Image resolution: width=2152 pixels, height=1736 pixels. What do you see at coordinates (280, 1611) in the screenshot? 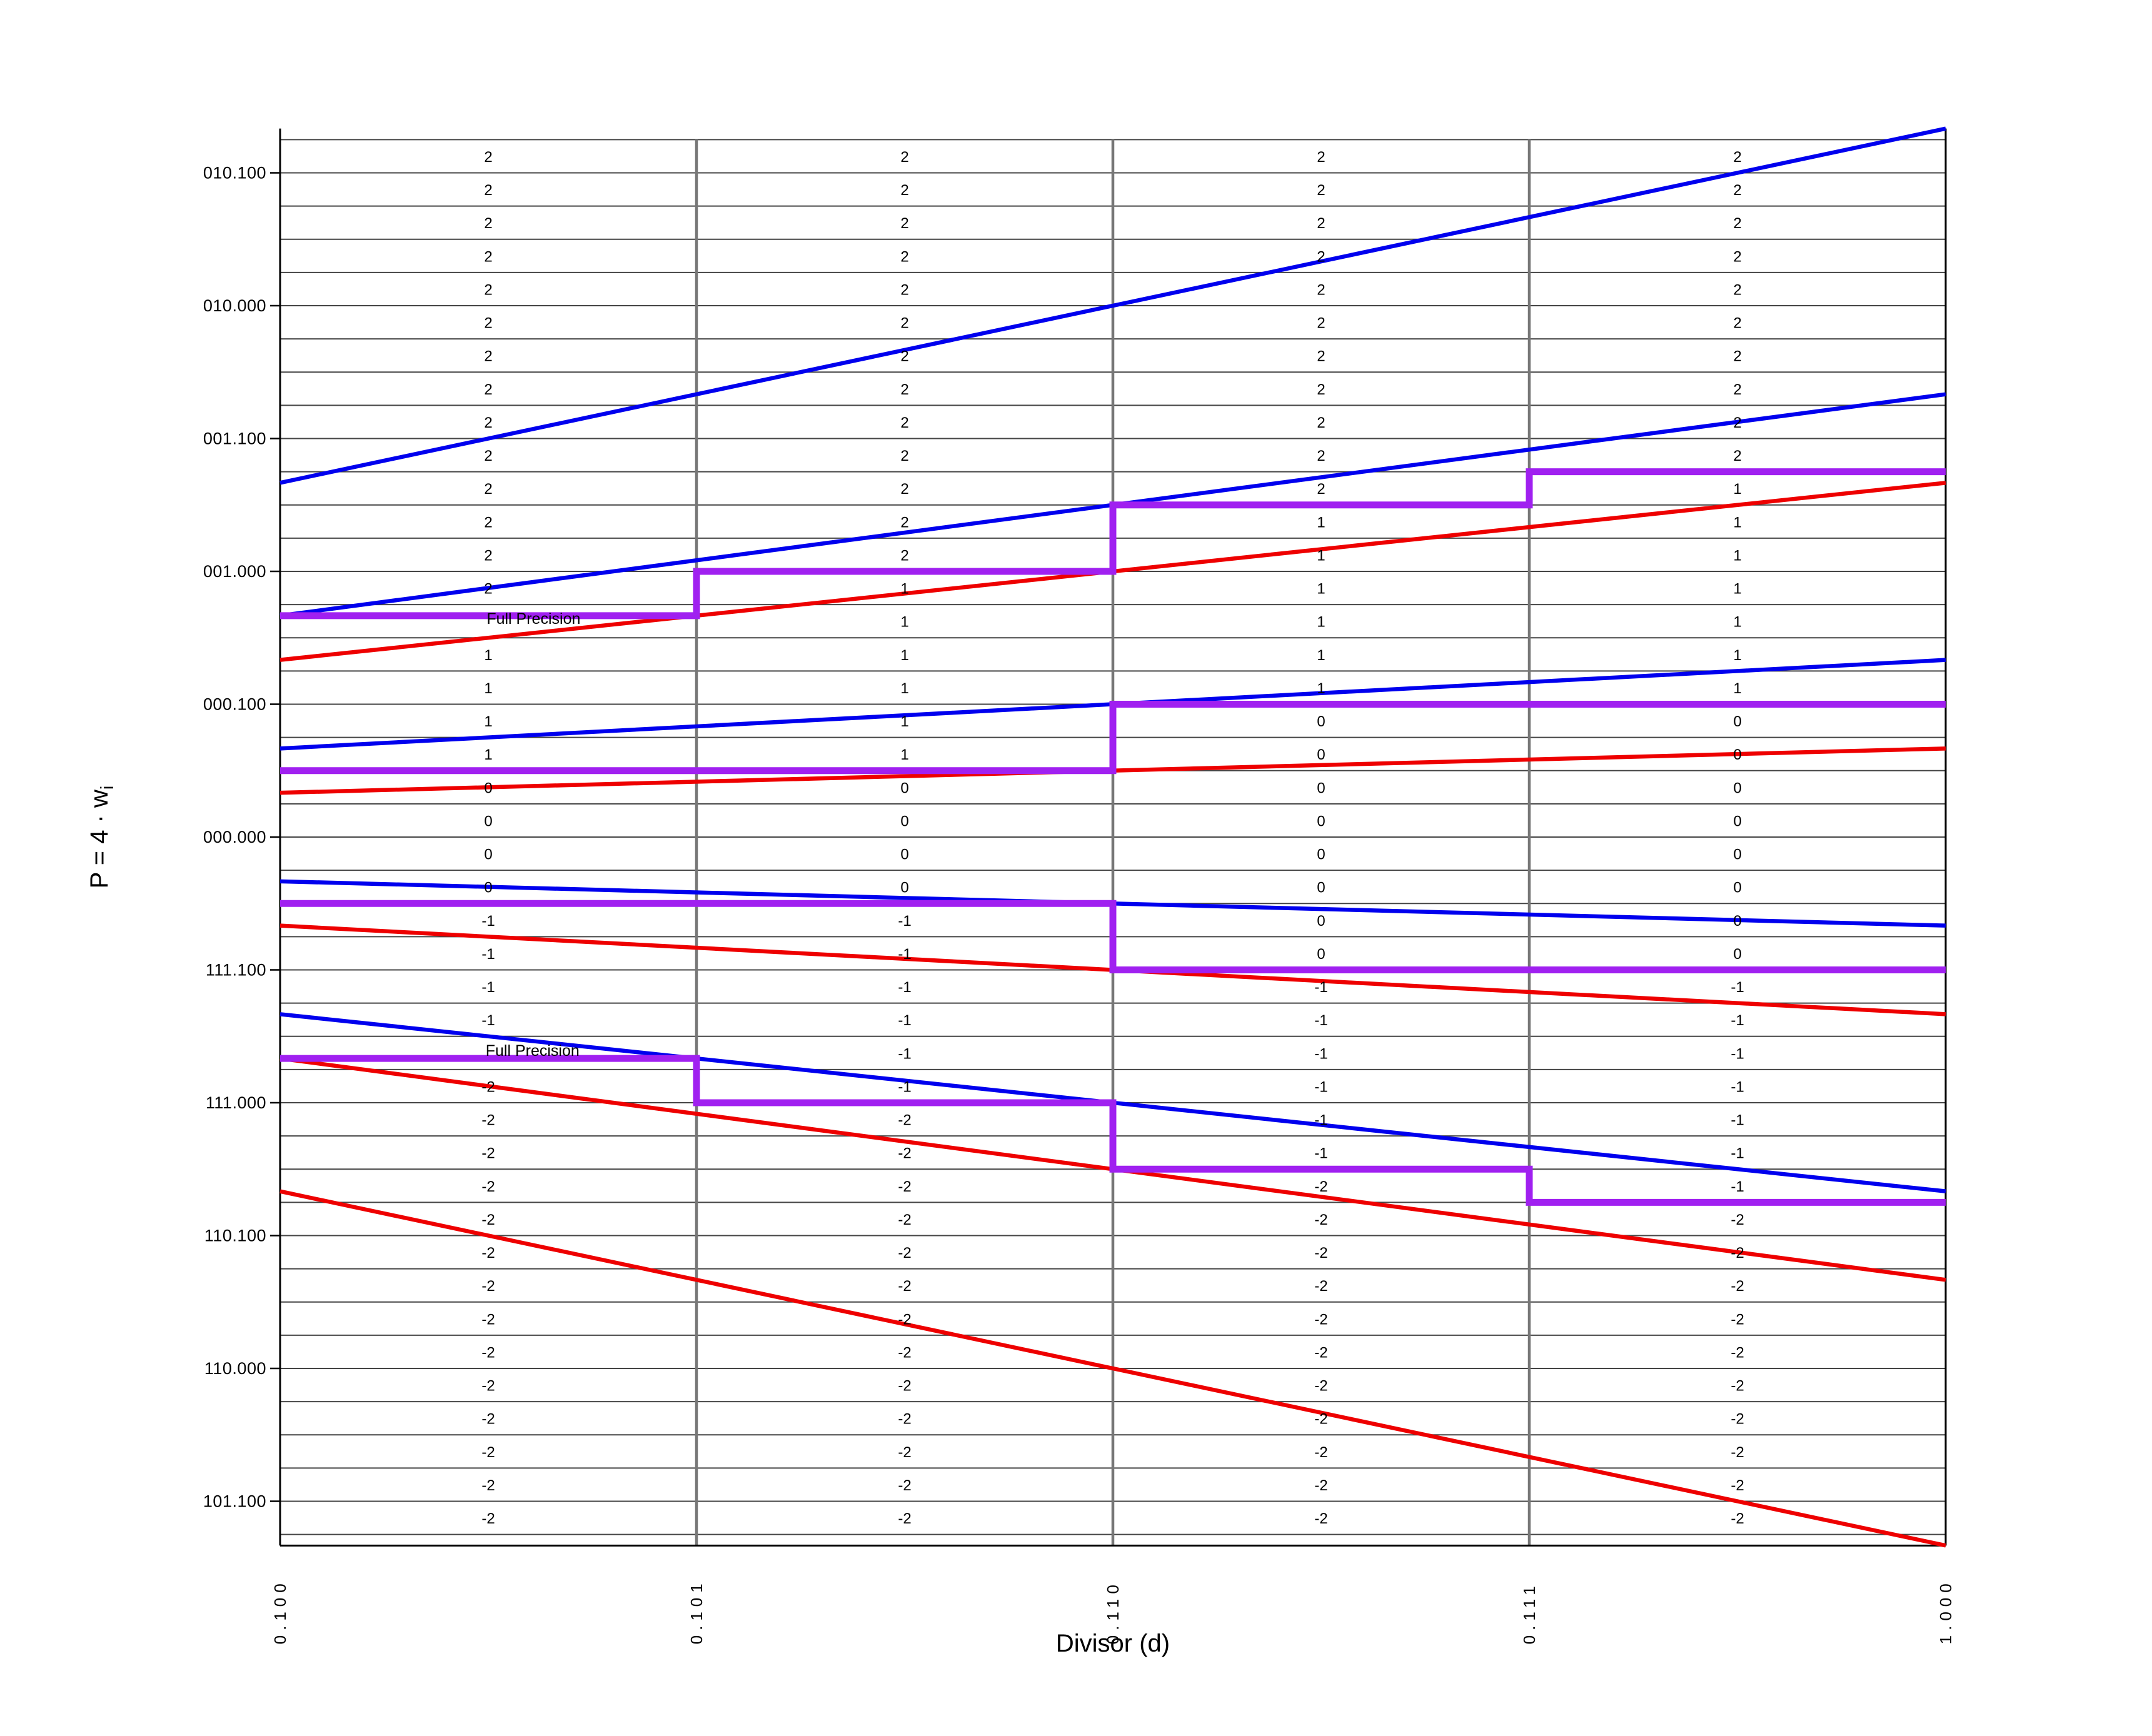
I see `x-tick-label: 0.100` at bounding box center [280, 1611].